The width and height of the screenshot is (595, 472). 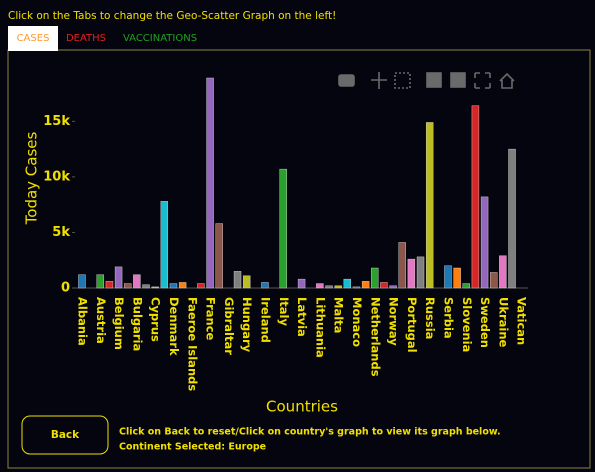 What do you see at coordinates (434, 80) in the screenshot?
I see `zoom-in-icon` at bounding box center [434, 80].